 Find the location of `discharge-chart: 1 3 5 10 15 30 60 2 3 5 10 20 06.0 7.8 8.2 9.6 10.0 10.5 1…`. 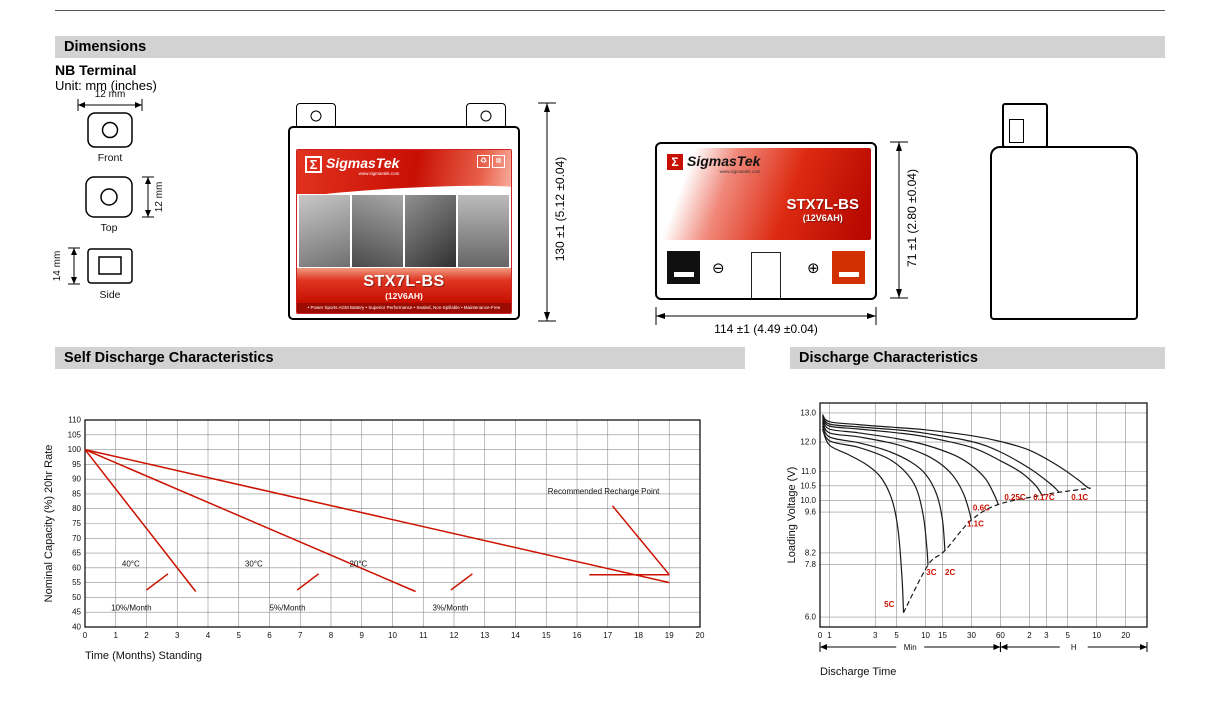

discharge-chart: 1 3 5 10 15 30 60 2 3 5 10 20 06.0 7.8 8.2 9.6 10.0 10.5 1… is located at coordinates (967, 540).